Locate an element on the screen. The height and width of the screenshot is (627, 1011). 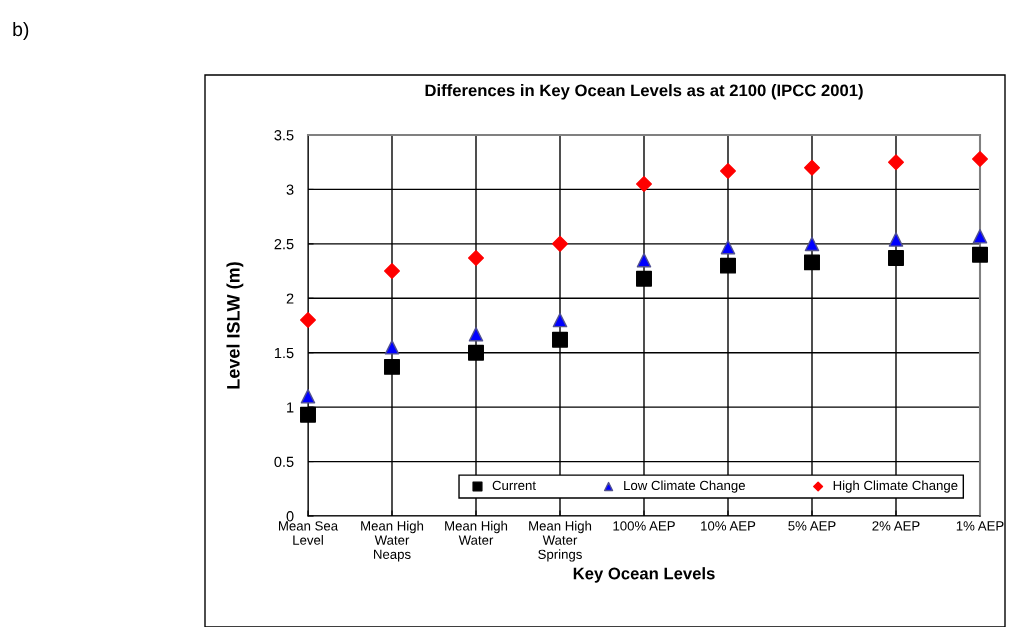
y-tick-label: 0.5 is located at coordinates (284, 461).